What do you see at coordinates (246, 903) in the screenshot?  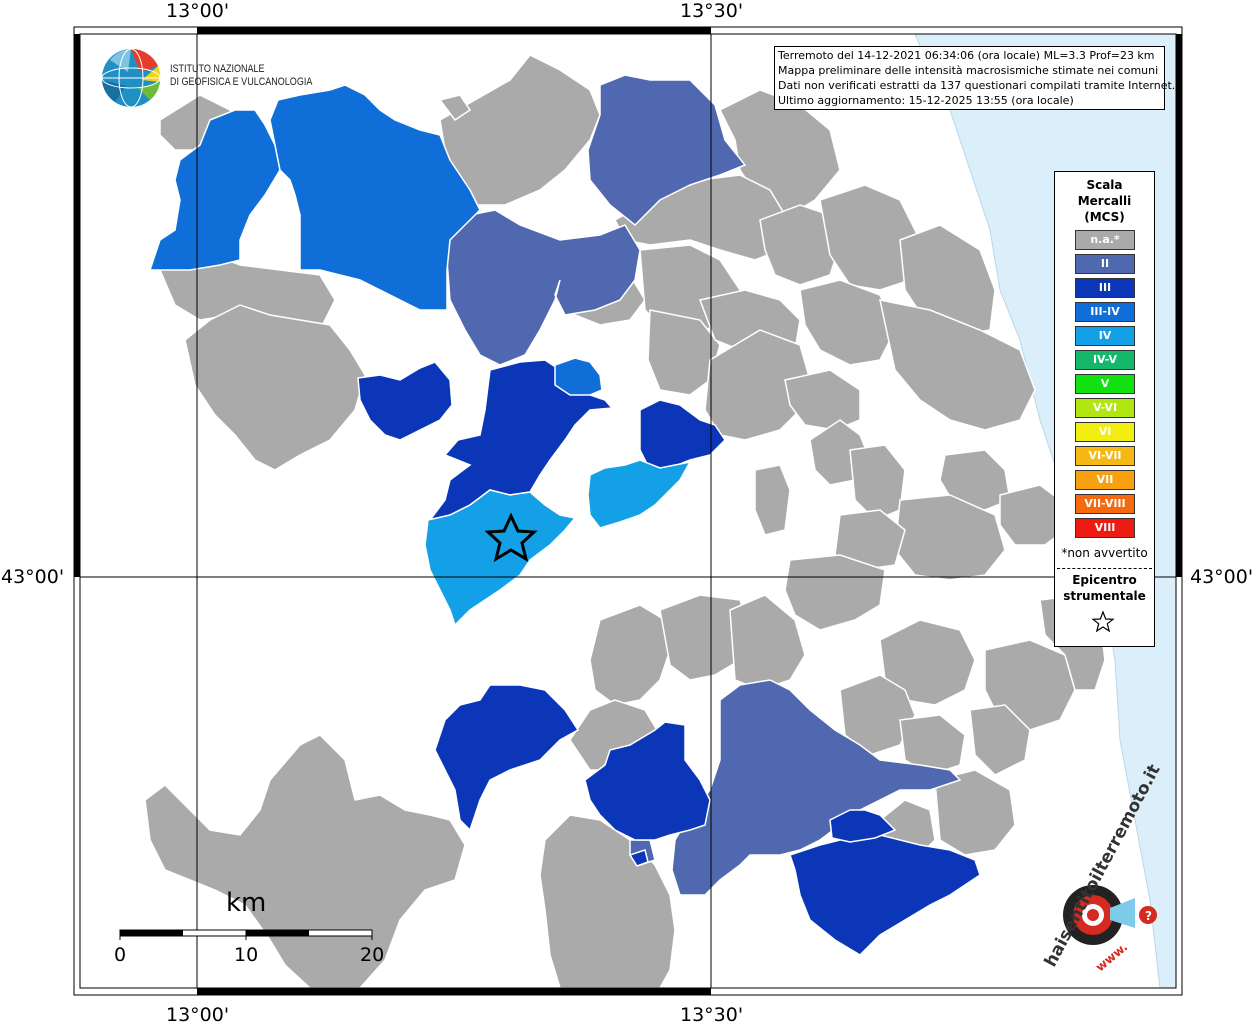 I see `scale-unit: km` at bounding box center [246, 903].